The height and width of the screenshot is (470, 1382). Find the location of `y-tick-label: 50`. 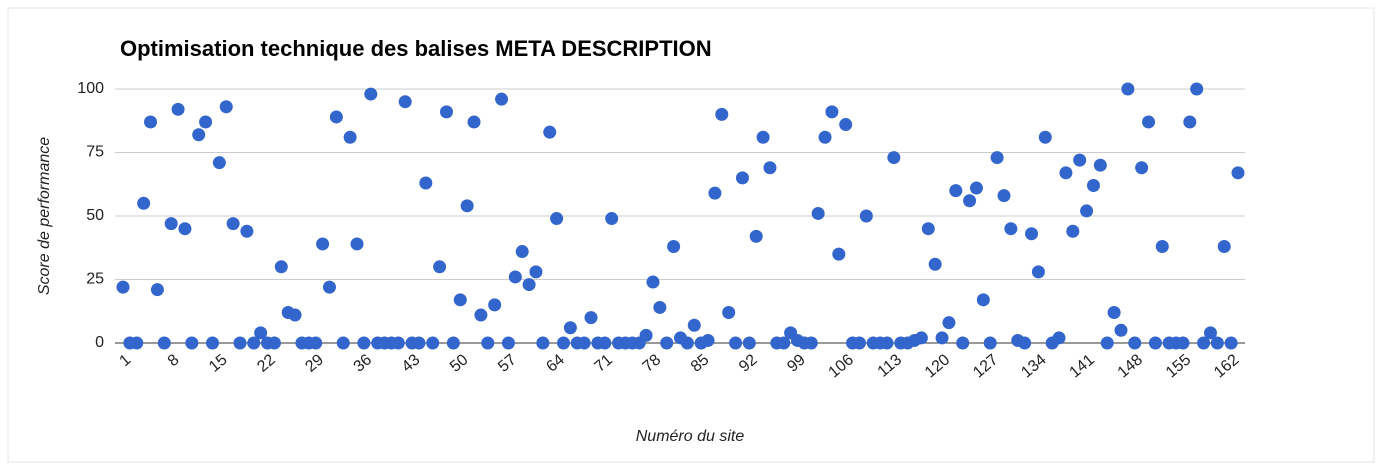

y-tick-label: 50 is located at coordinates (95, 215).